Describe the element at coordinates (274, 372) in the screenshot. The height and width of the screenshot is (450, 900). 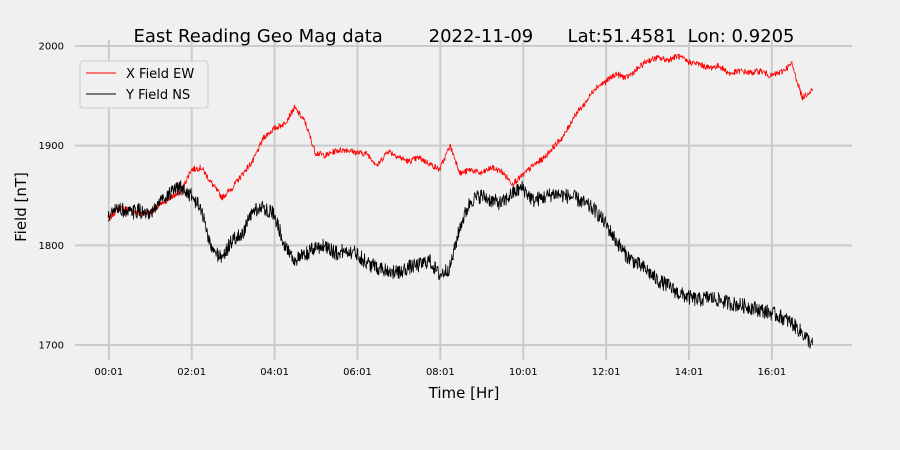
I see `x-tick-label: 04:01` at that location.